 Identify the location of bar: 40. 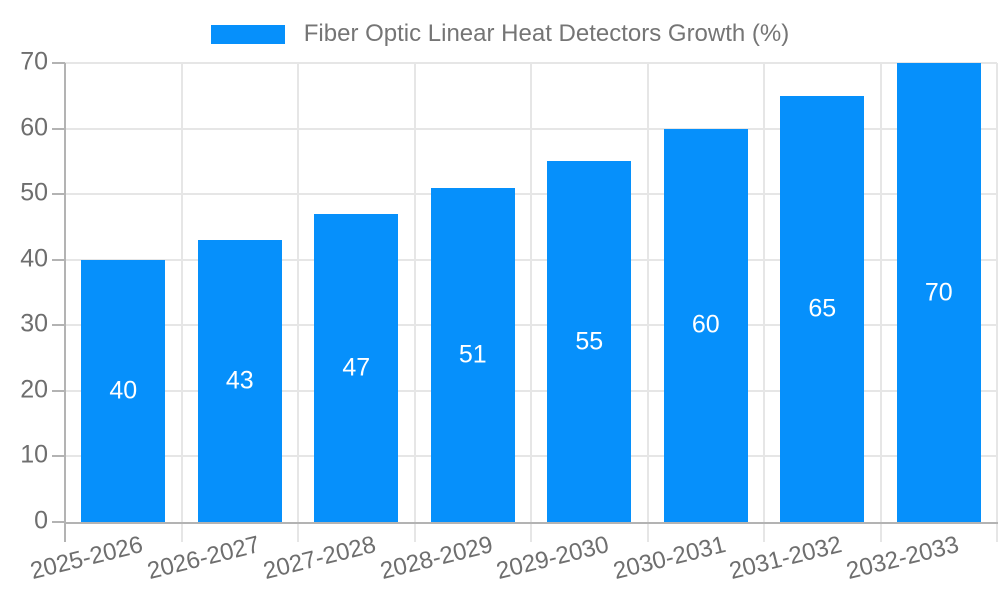
(123, 390).